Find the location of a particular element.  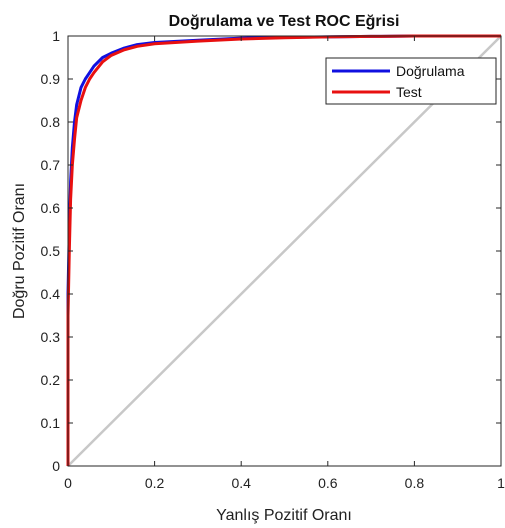

legend-box is located at coordinates (411, 81).